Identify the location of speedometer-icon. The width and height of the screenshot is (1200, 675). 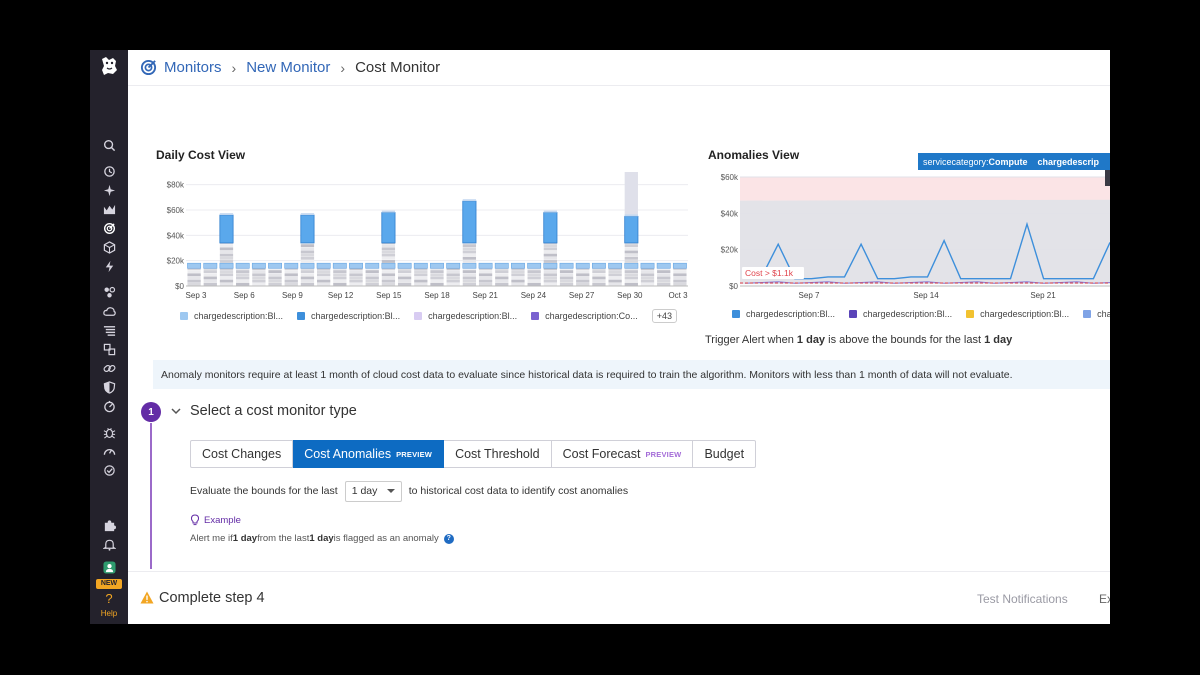
(109, 451).